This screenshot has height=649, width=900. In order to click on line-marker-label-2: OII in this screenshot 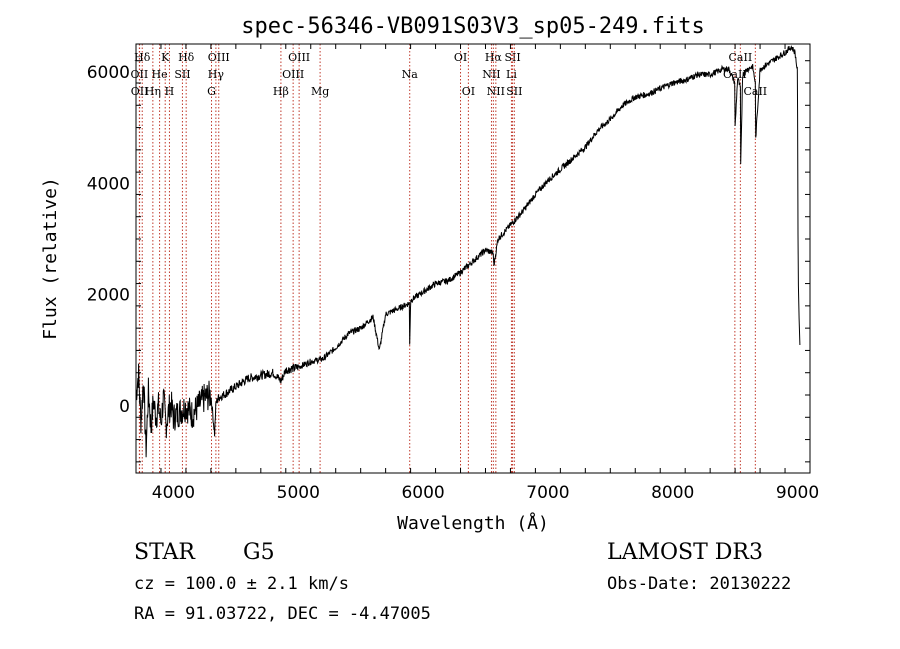, I will do `click(140, 91)`.